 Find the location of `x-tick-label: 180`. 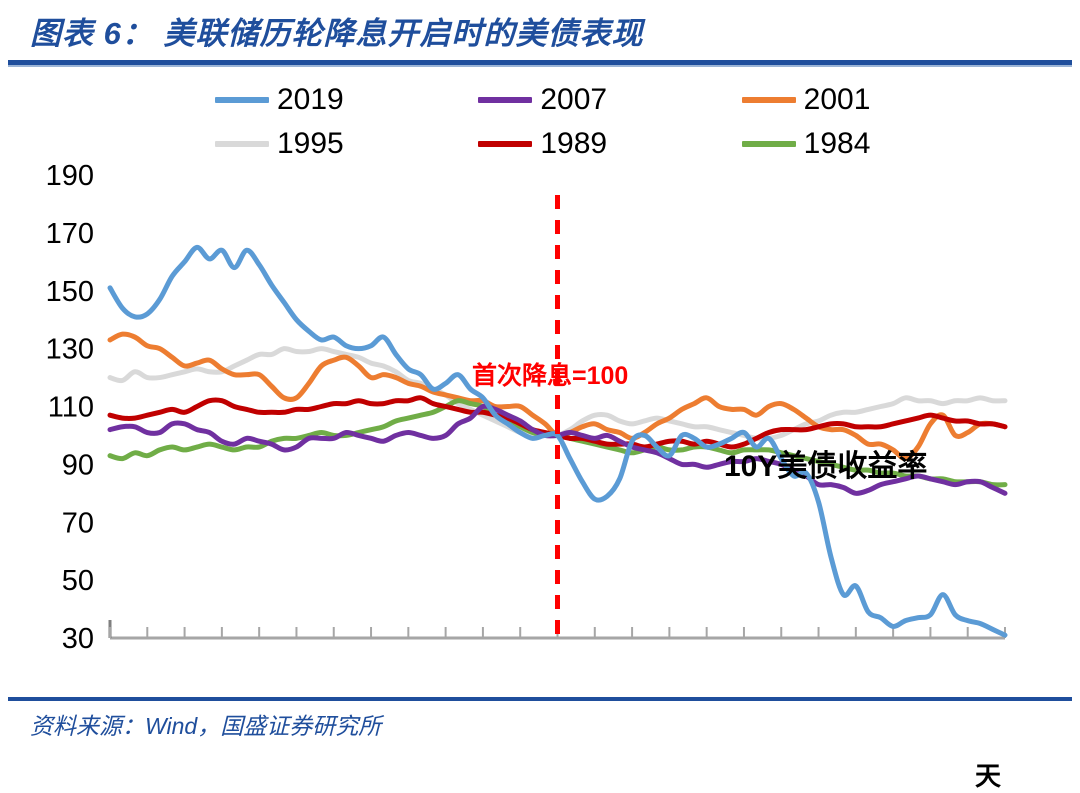

x-tick-label: 180 is located at coordinates (781, 658).